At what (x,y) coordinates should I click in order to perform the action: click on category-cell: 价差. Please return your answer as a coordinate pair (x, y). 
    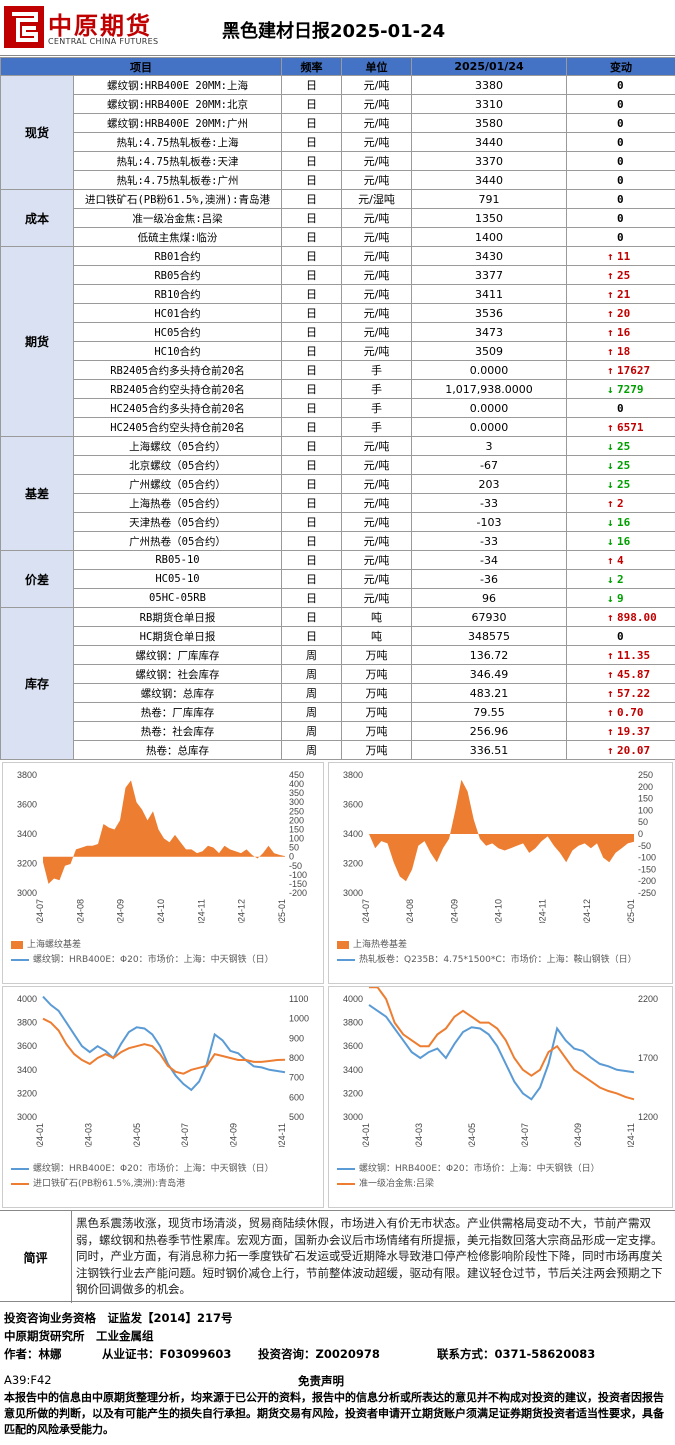
    Looking at the image, I should click on (37, 579).